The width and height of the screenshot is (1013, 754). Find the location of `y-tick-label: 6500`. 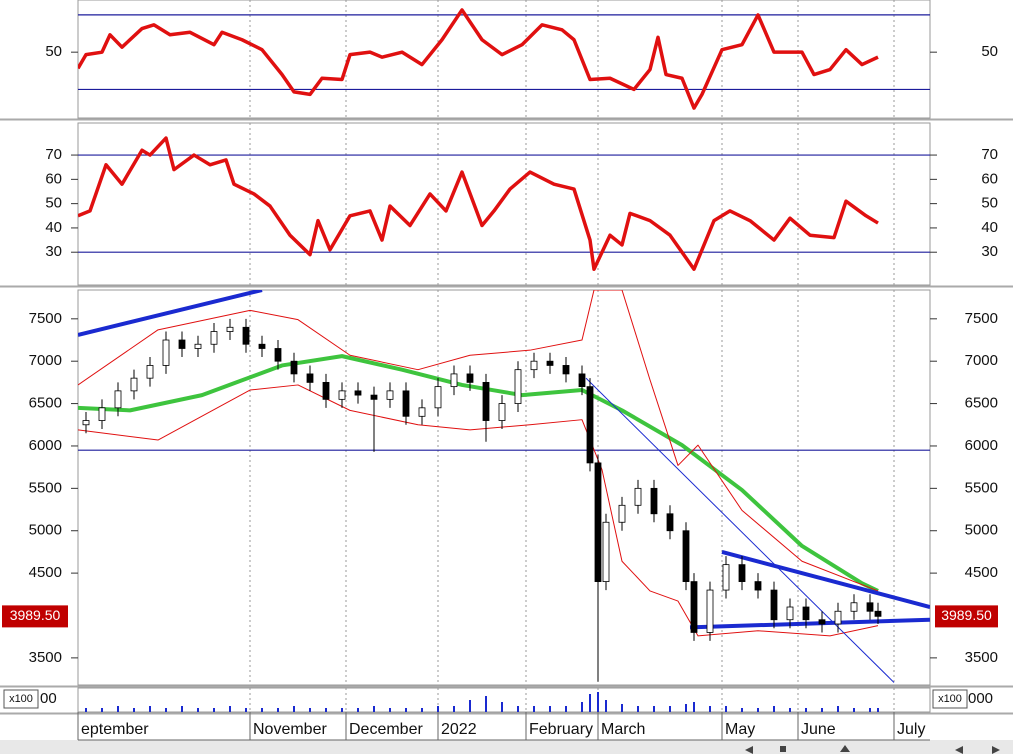

y-tick-label: 6500 is located at coordinates (45, 403).